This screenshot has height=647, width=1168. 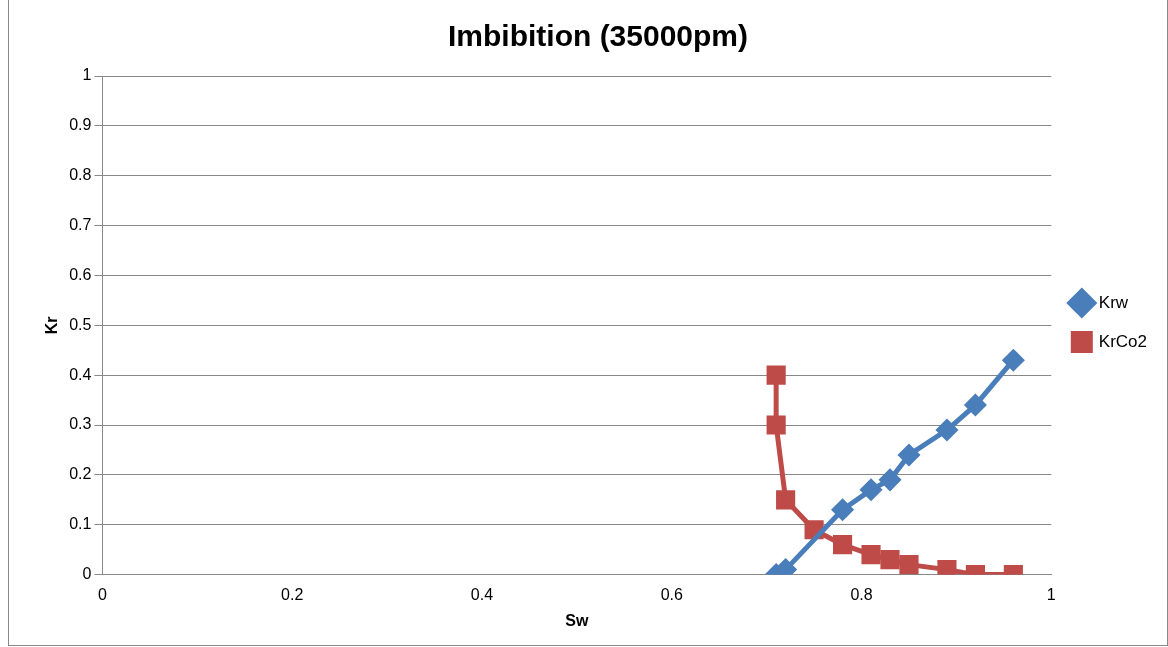 I want to click on y-tick-label: 0.4, so click(x=80, y=374).